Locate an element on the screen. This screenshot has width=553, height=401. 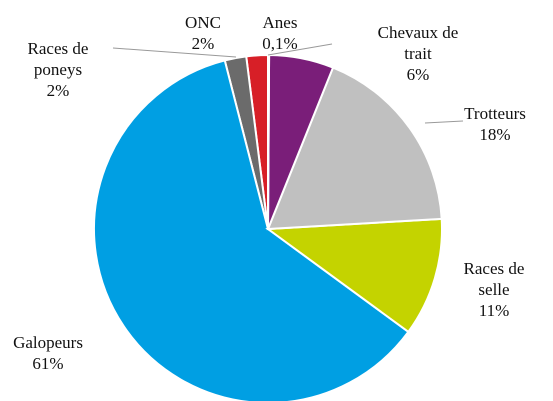
slice-label: Trotteurs 18% is located at coordinates (495, 124).